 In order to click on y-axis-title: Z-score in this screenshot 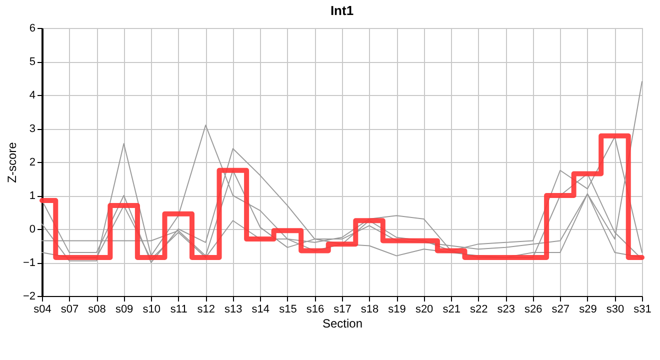, I will do `click(11, 162)`.